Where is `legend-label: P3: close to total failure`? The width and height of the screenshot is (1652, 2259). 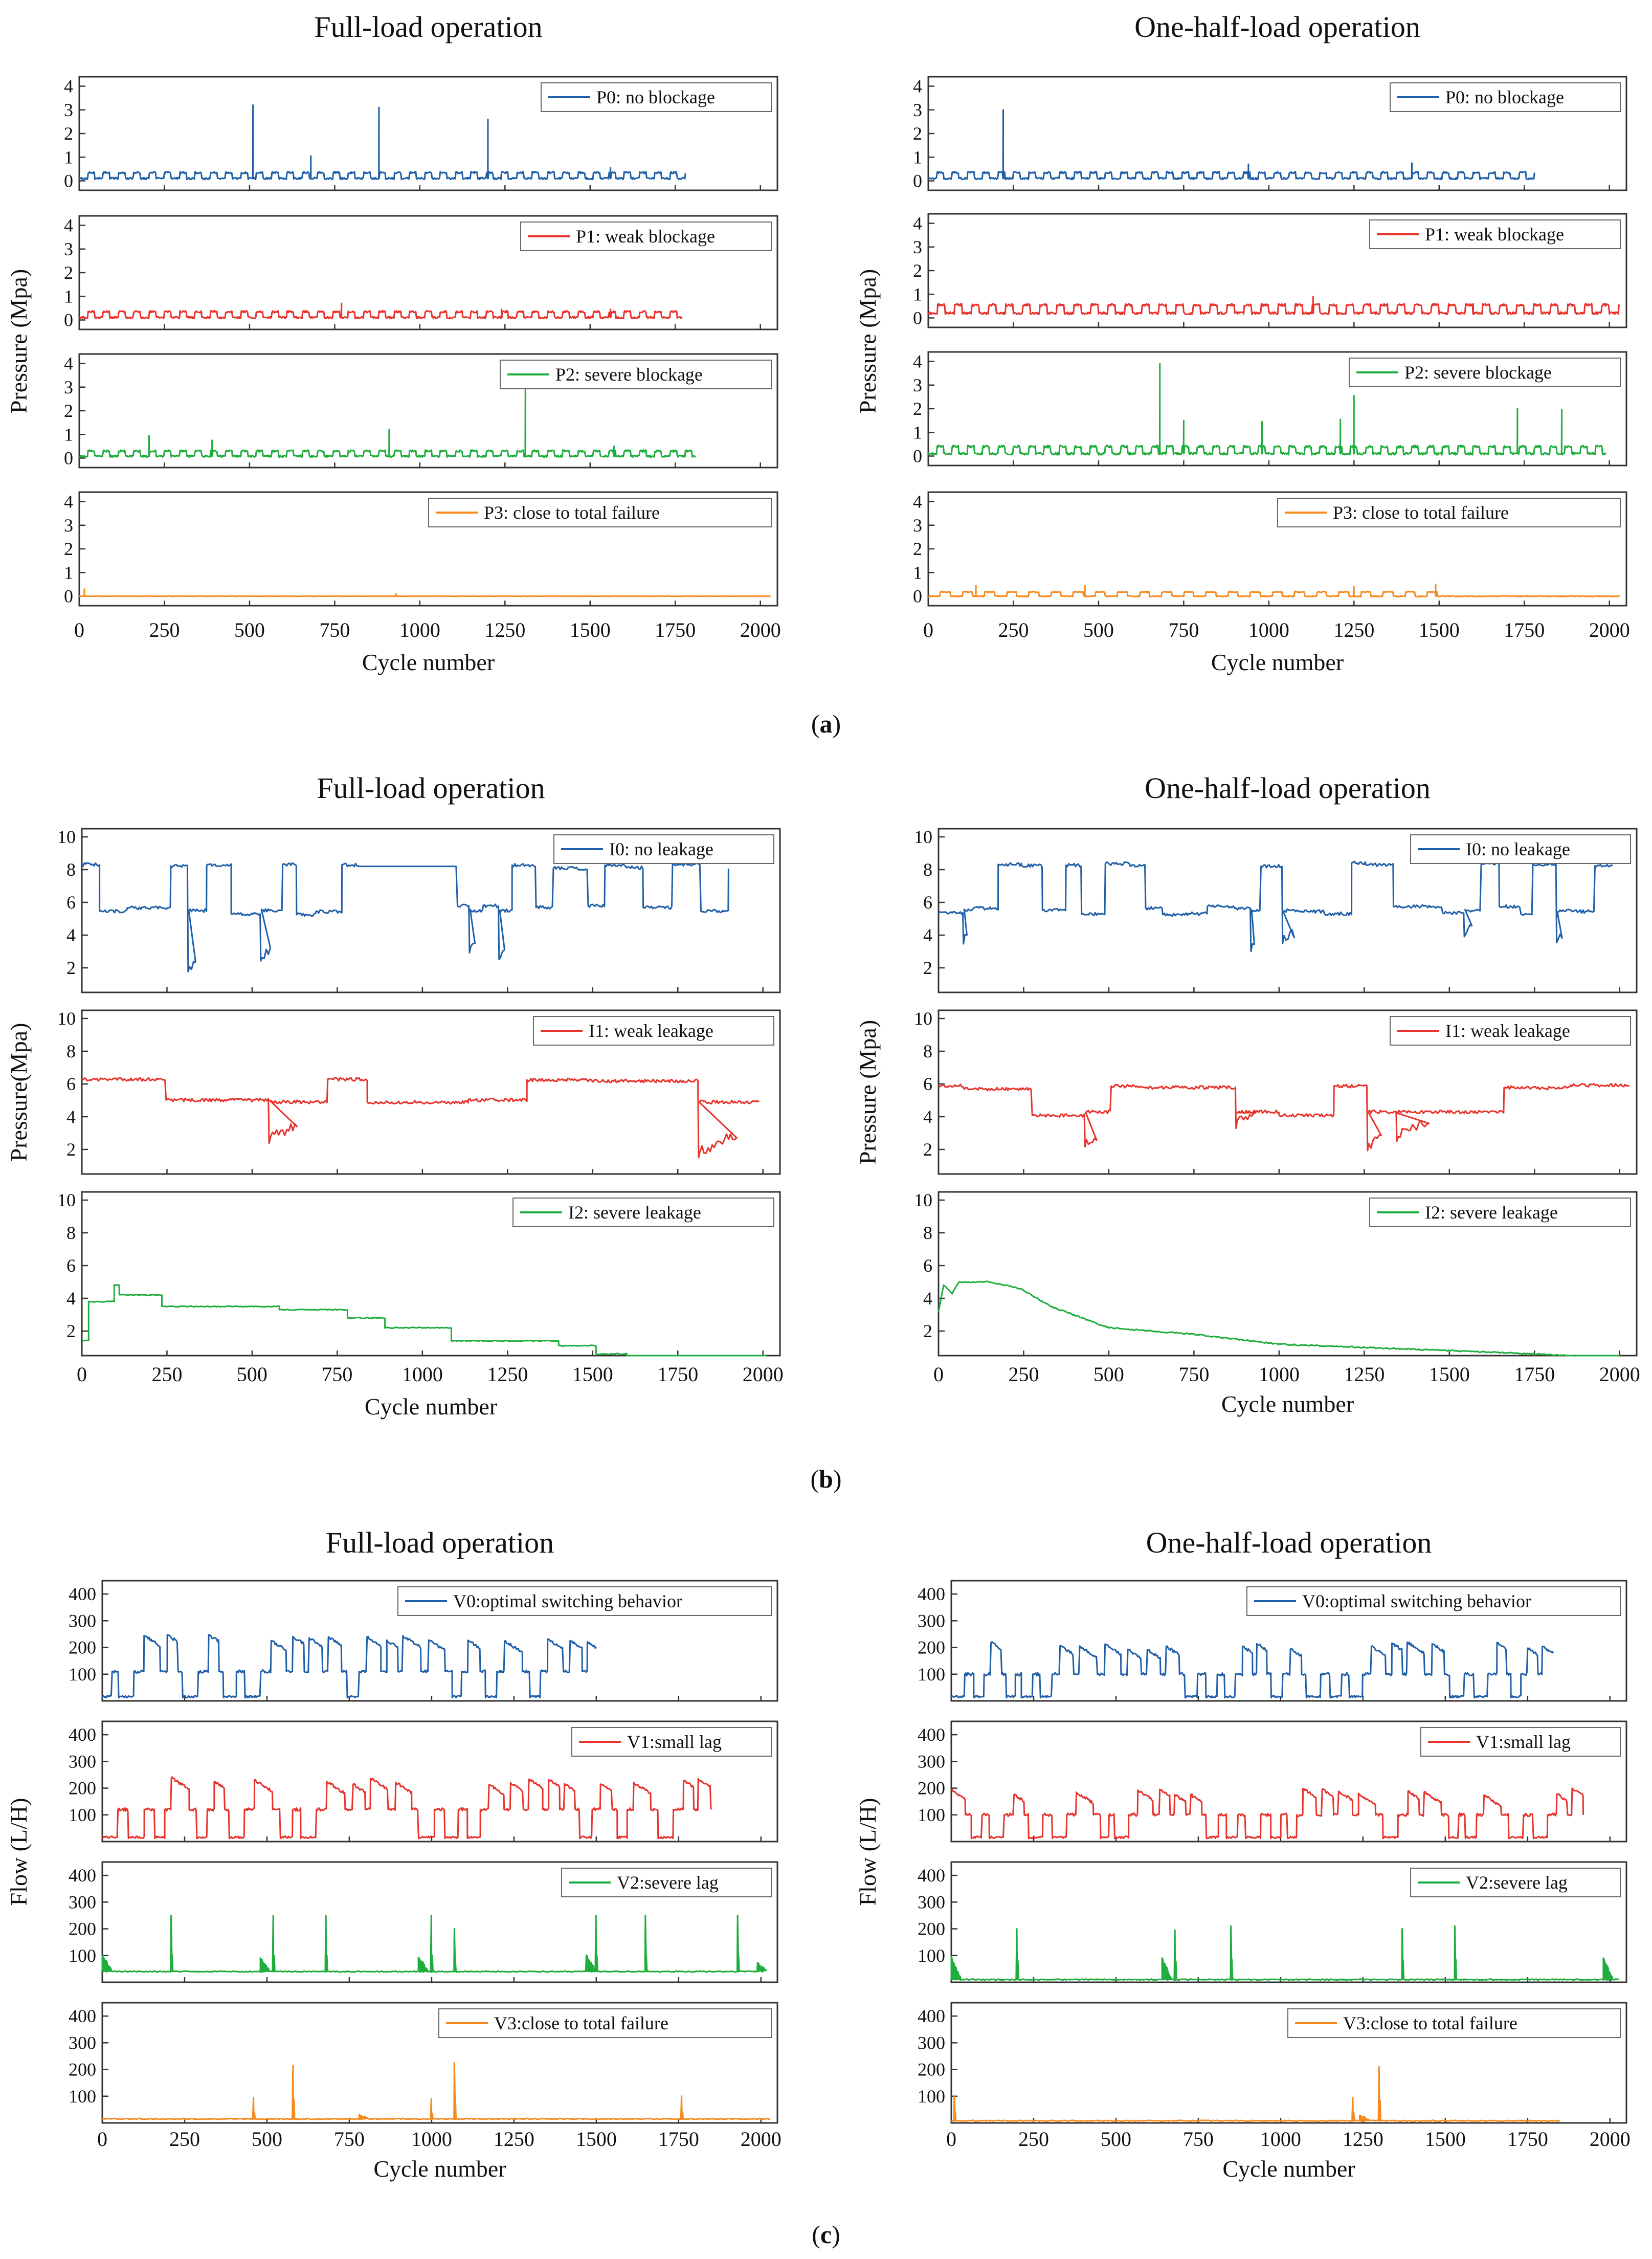
legend-label: P3: close to total failure is located at coordinates (572, 512).